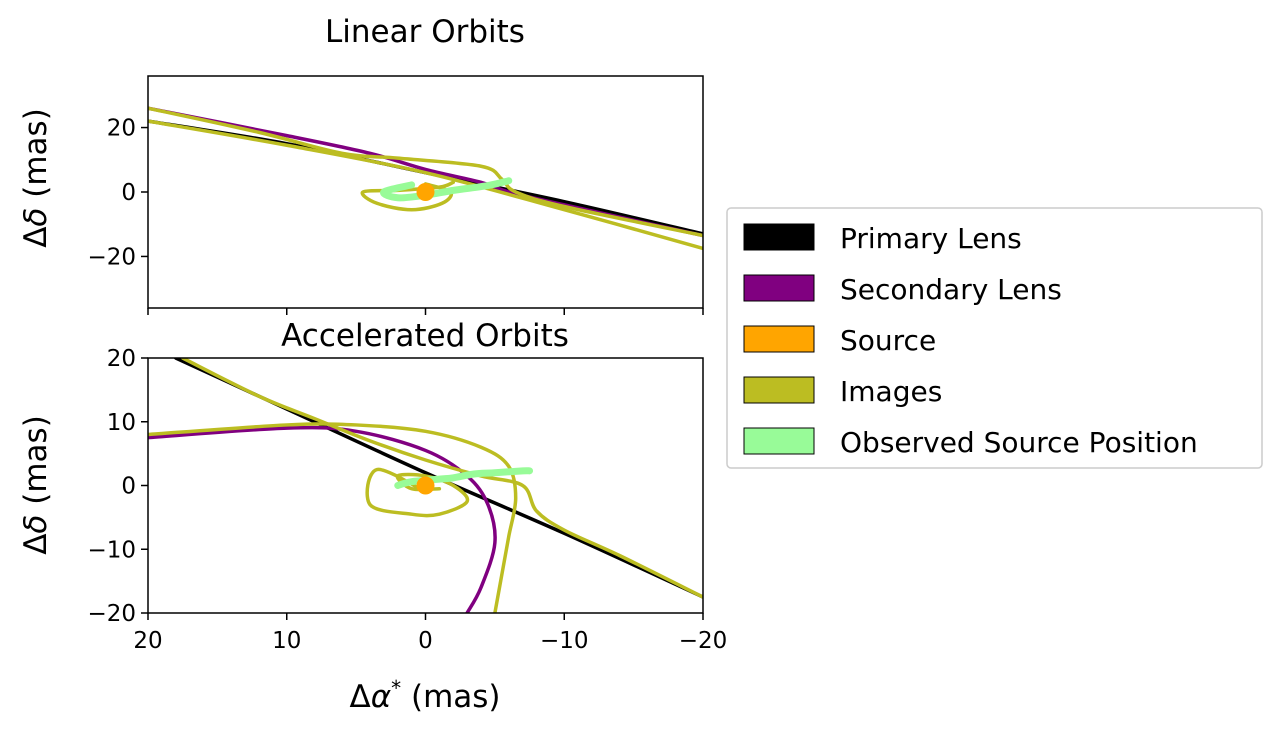 This screenshot has width=1280, height=730. I want to click on y-tick-label-0-2: −20, so click(111, 257).